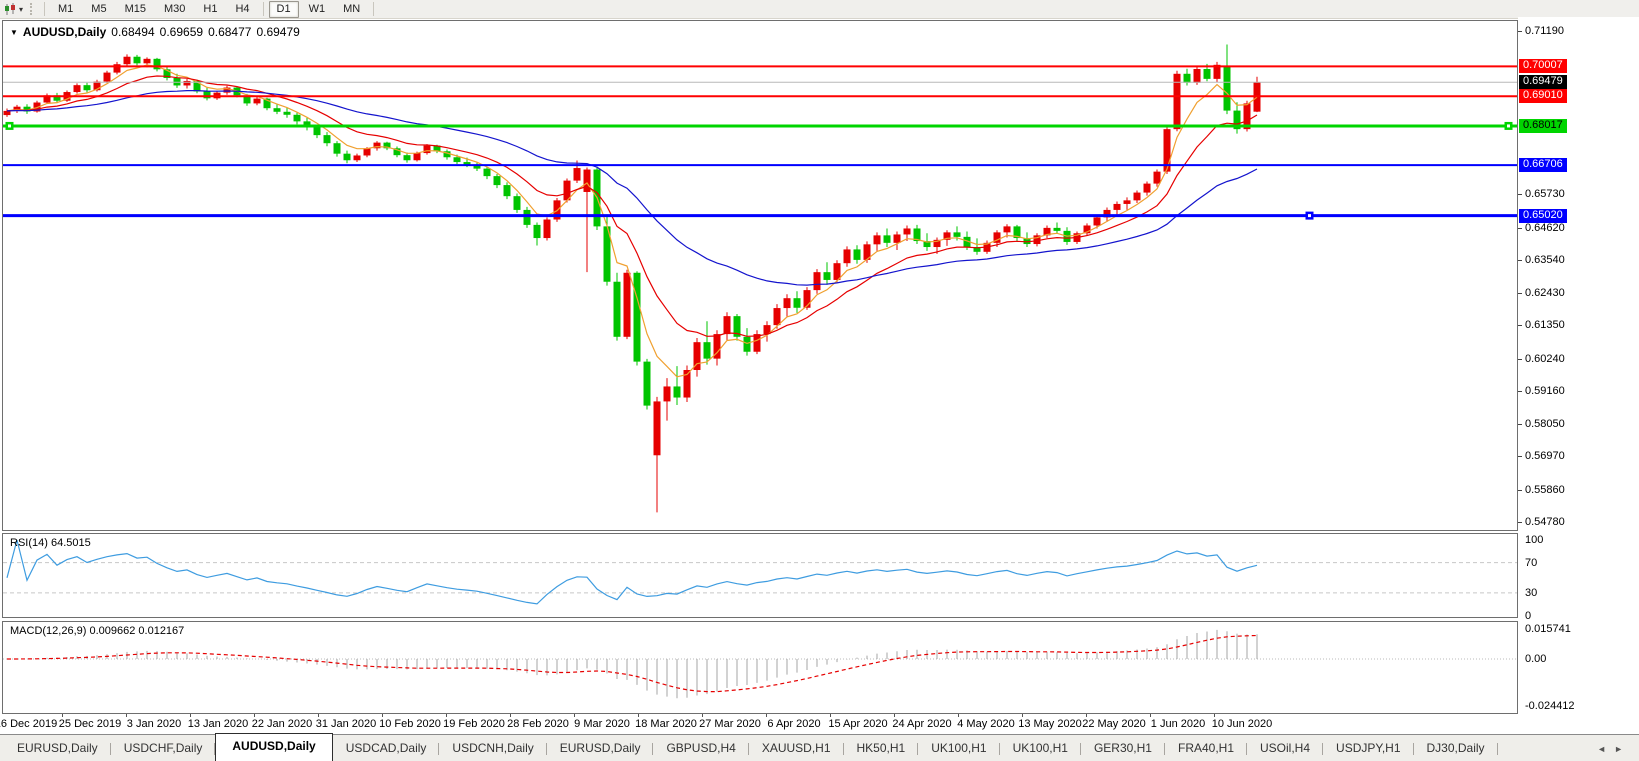  What do you see at coordinates (10, 8) in the screenshot?
I see `candlestick-glyph` at bounding box center [10, 8].